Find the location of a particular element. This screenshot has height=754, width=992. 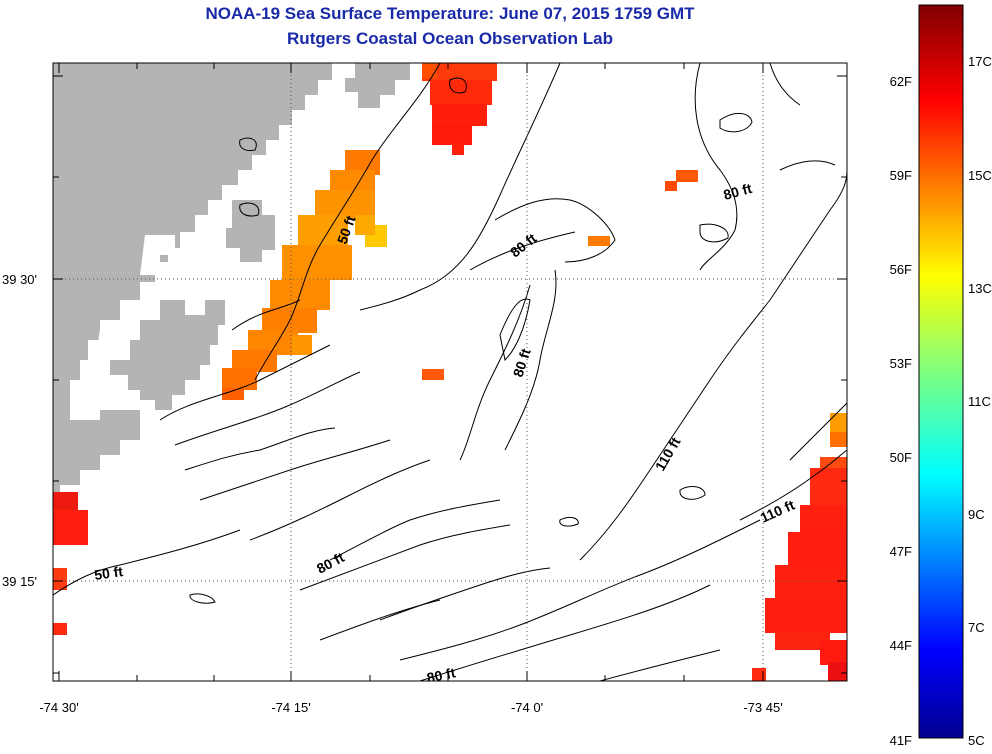

map-subtitle: Rutgers Coastal Ocean Observation Lab is located at coordinates (450, 38).